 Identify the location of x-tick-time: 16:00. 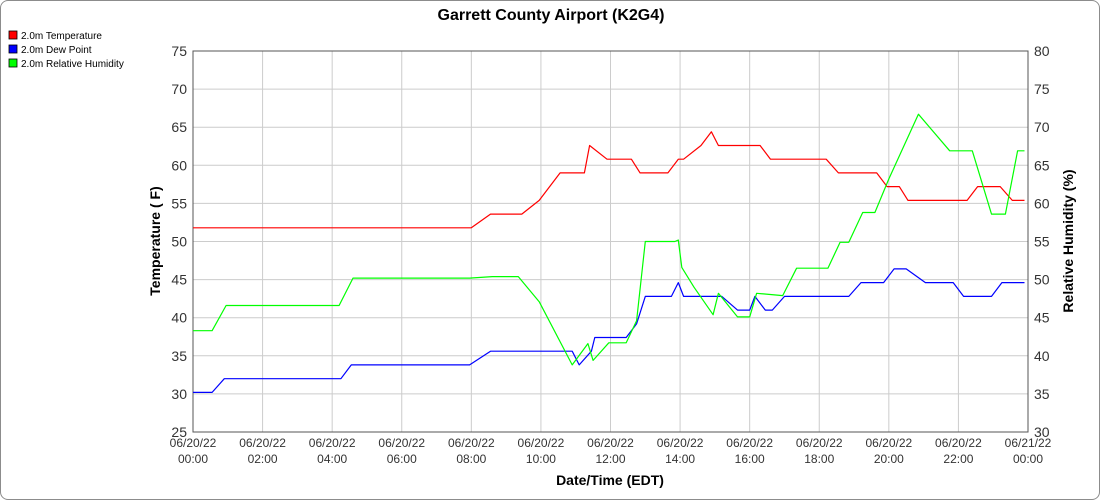
(750, 459).